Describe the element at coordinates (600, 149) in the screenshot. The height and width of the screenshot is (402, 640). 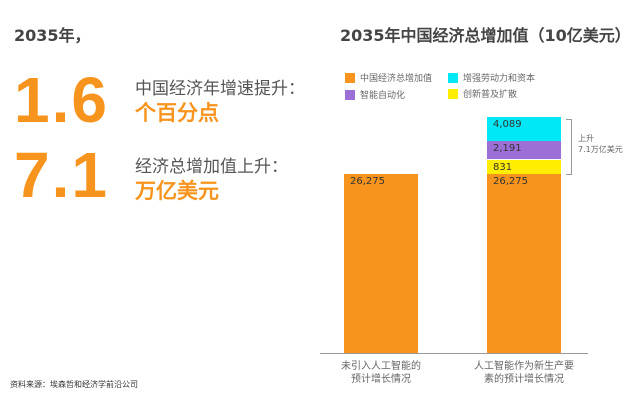
I see `annotation-line: 7.1万亿美元` at that location.